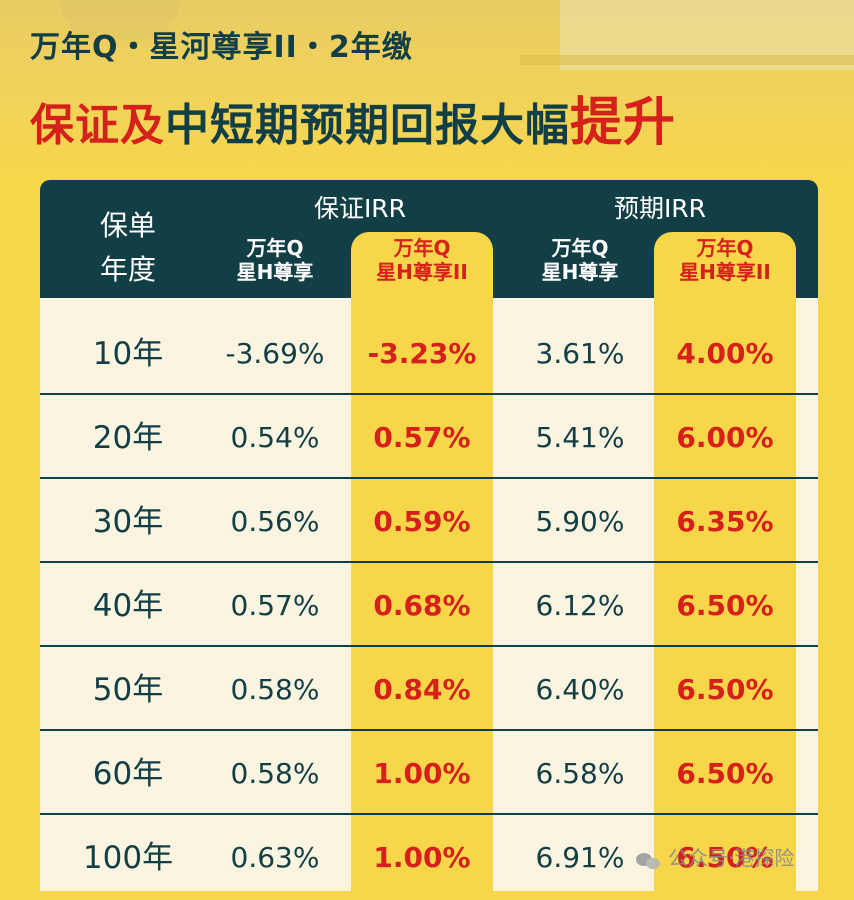 The height and width of the screenshot is (900, 854). I want to click on guaranteed-old-cell: -3.69%, so click(275, 353).